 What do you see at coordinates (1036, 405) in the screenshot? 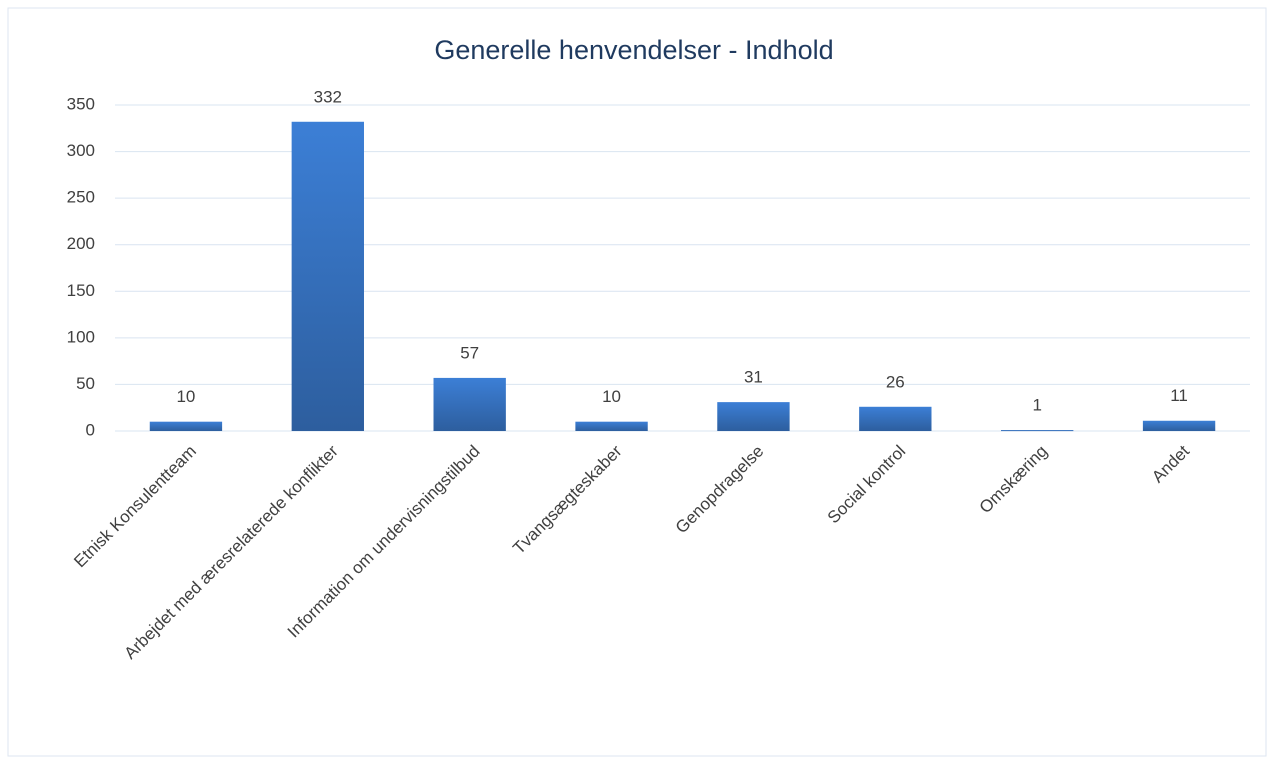
I see `data-label: 1` at bounding box center [1036, 405].